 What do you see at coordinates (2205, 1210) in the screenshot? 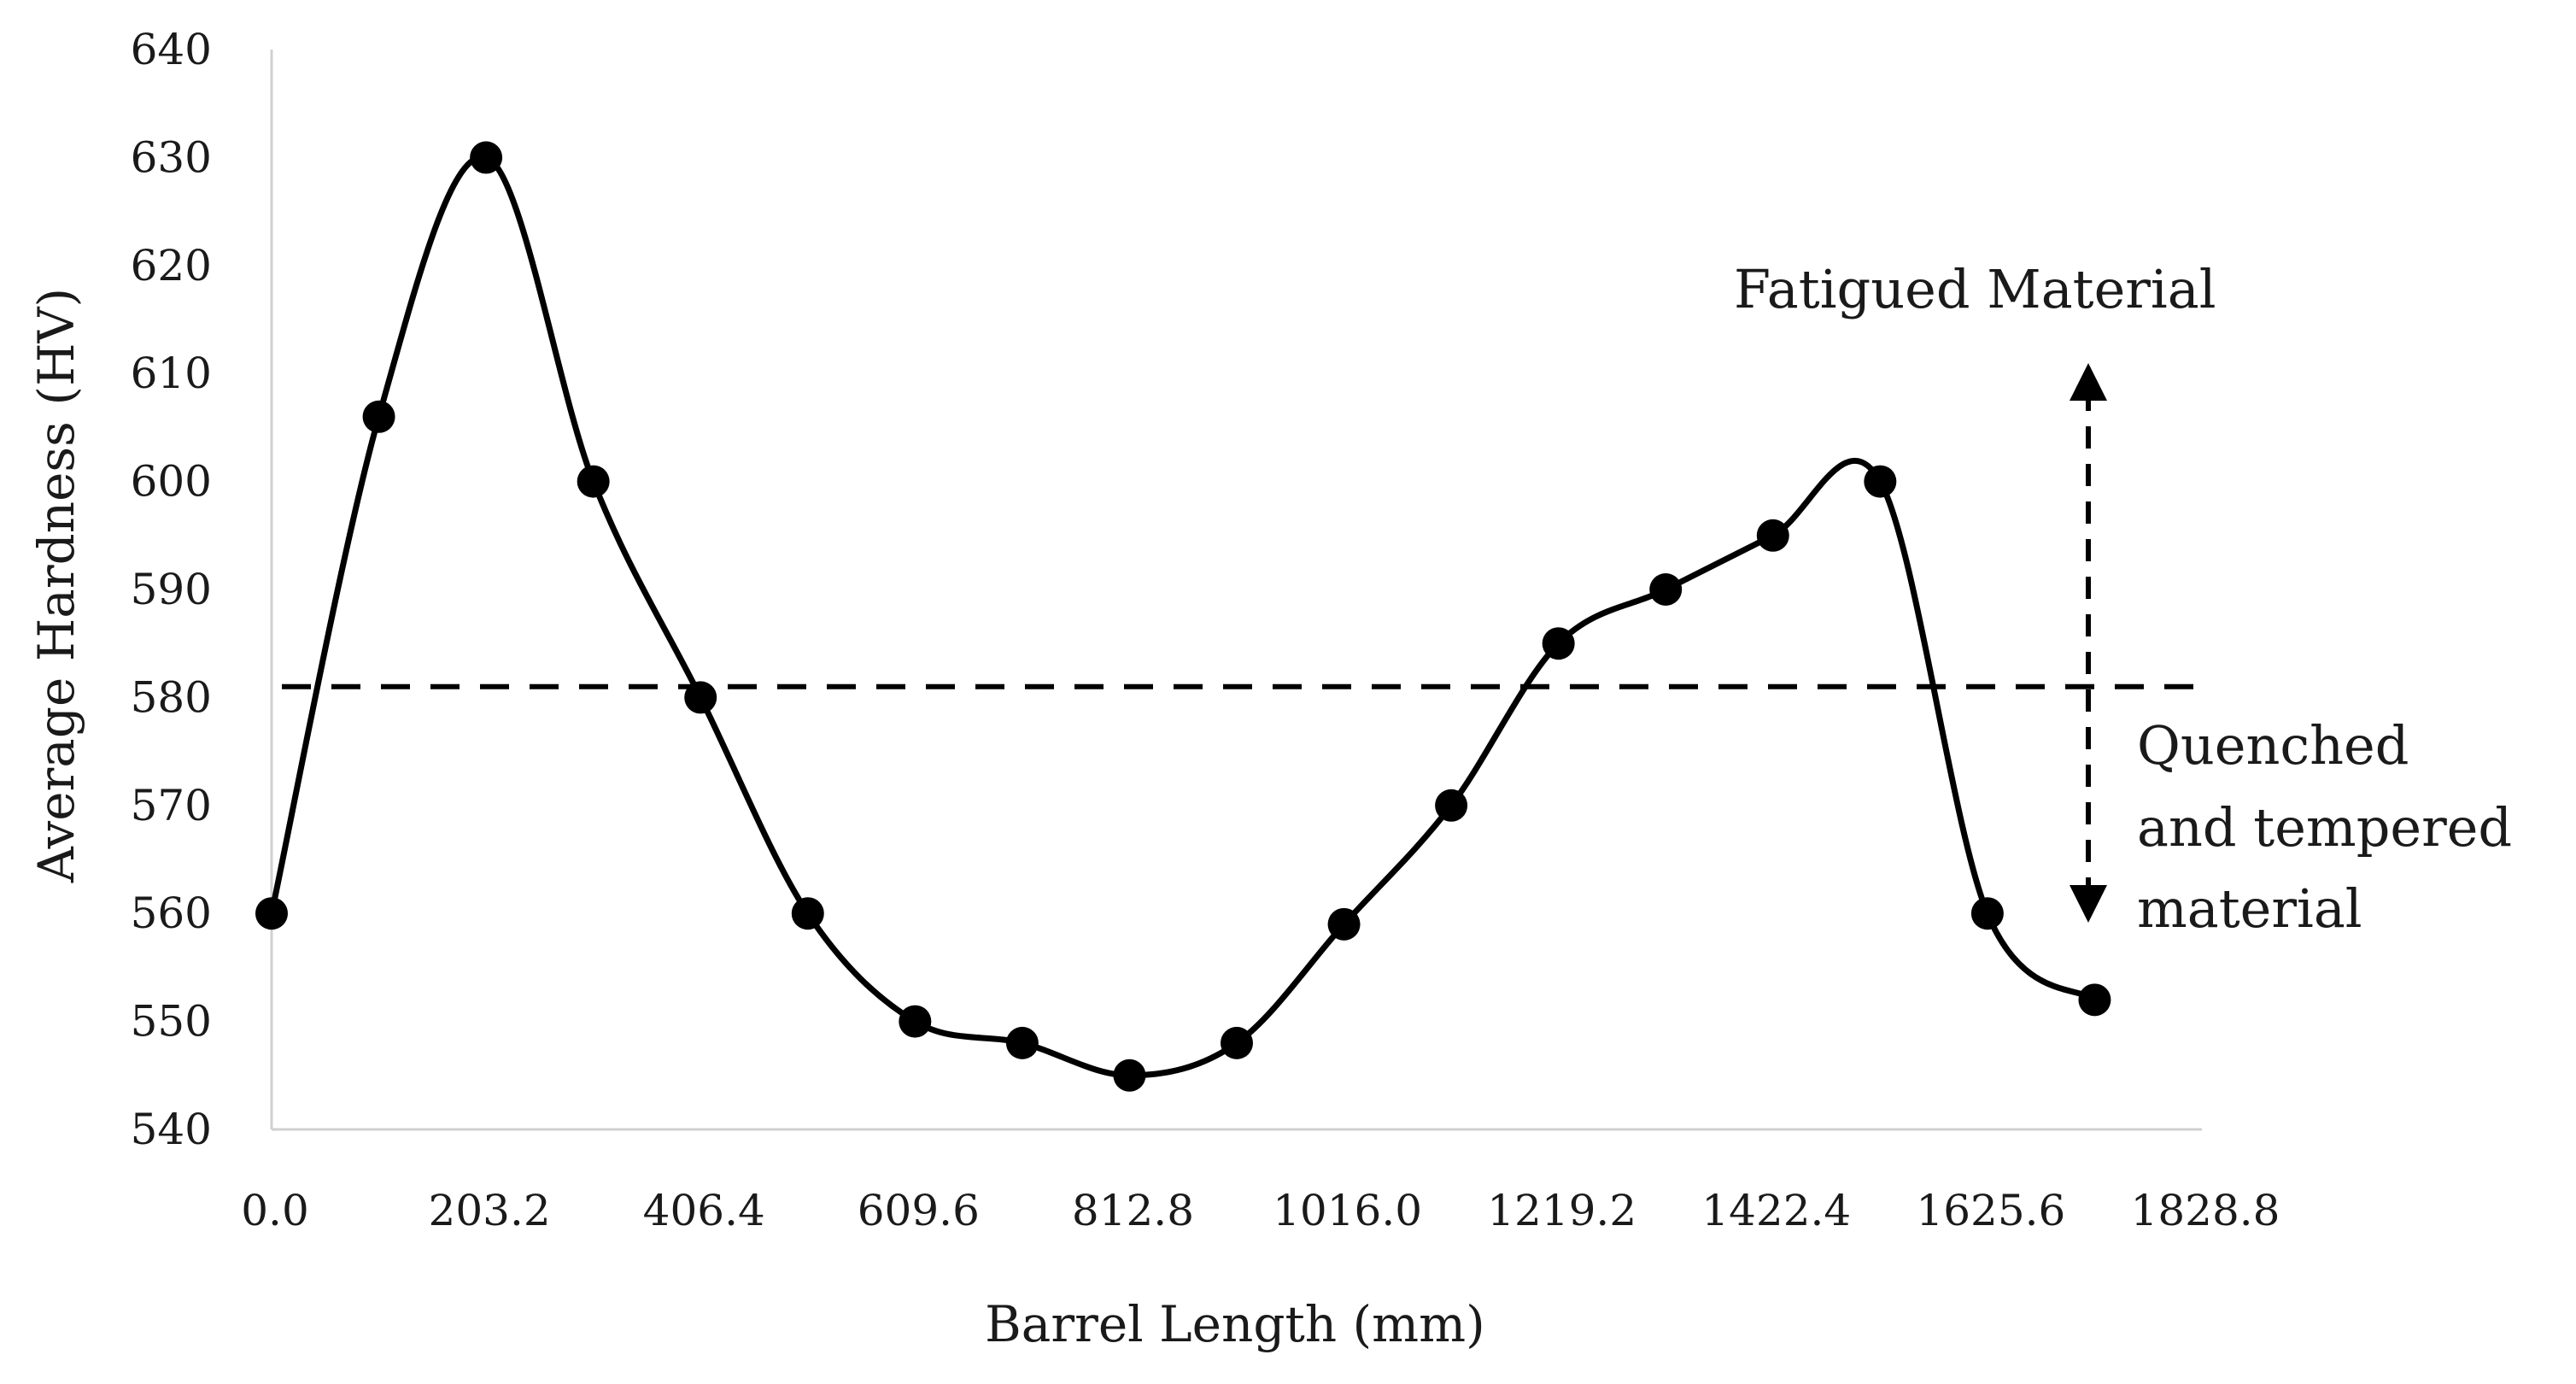
I see `x-tick-label: 1828.8` at bounding box center [2205, 1210].